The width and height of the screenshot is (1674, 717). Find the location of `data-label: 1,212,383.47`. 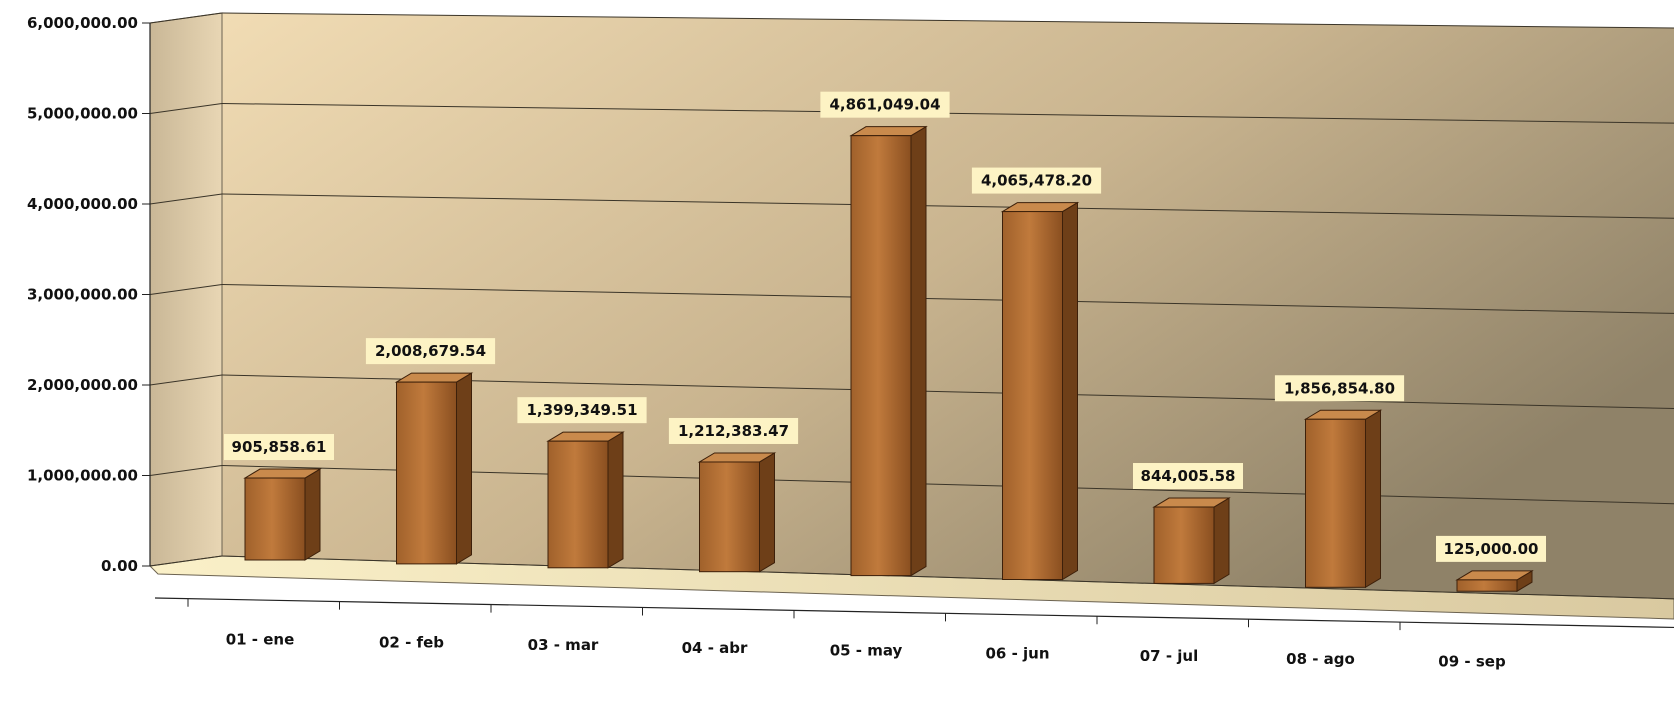

data-label: 1,212,383.47 is located at coordinates (733, 431).